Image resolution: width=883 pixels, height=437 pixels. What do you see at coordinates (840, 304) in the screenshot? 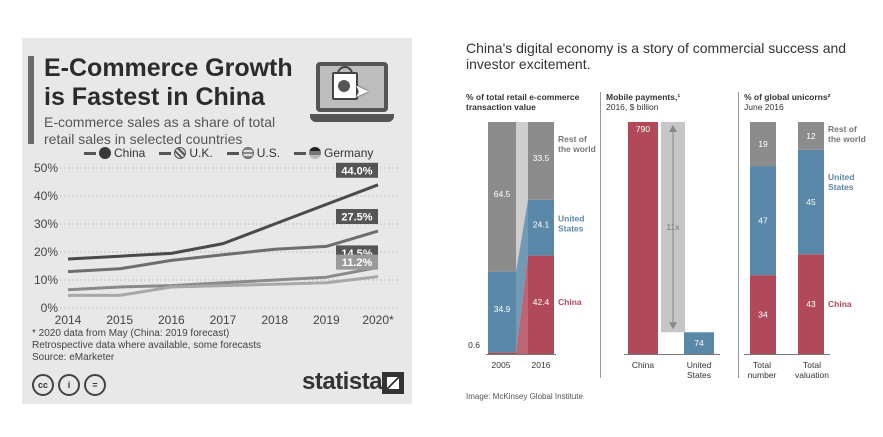
I see `unicorn-label-china: China` at bounding box center [840, 304].